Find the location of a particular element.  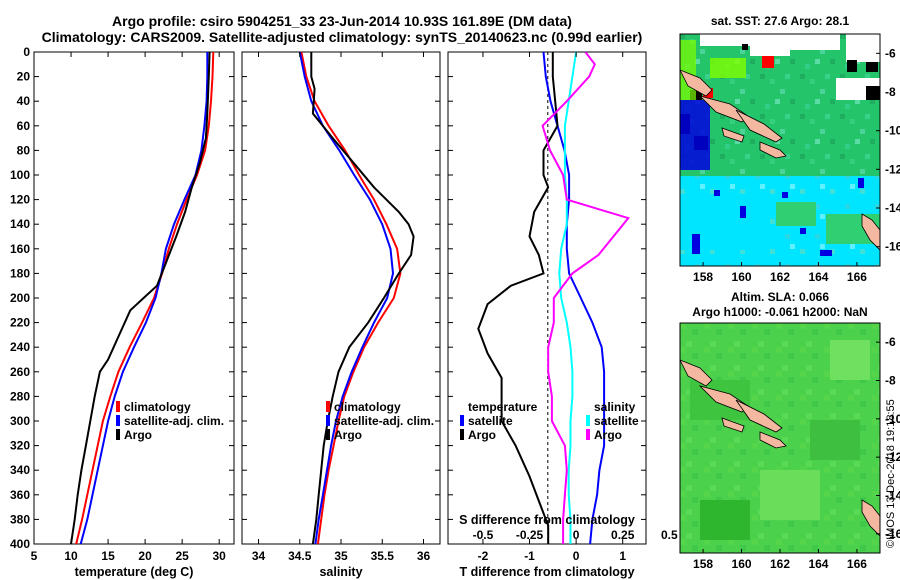

y-tick-label: 180 is located at coordinates (20, 273).